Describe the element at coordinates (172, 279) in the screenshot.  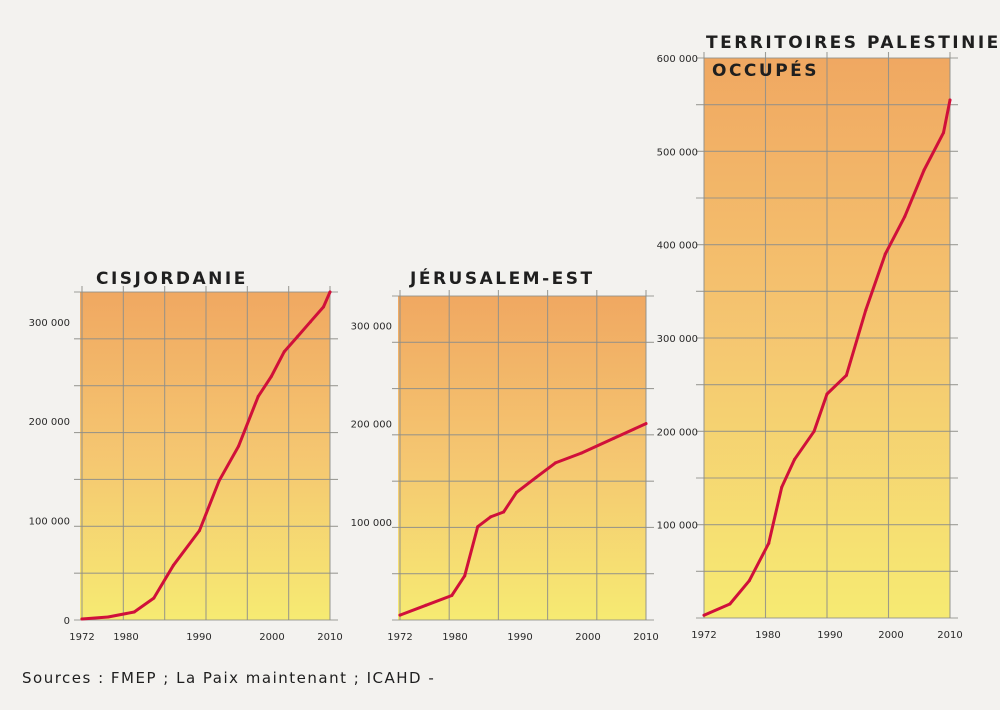
I see `chart-title: CISJORDANIE` at that location.